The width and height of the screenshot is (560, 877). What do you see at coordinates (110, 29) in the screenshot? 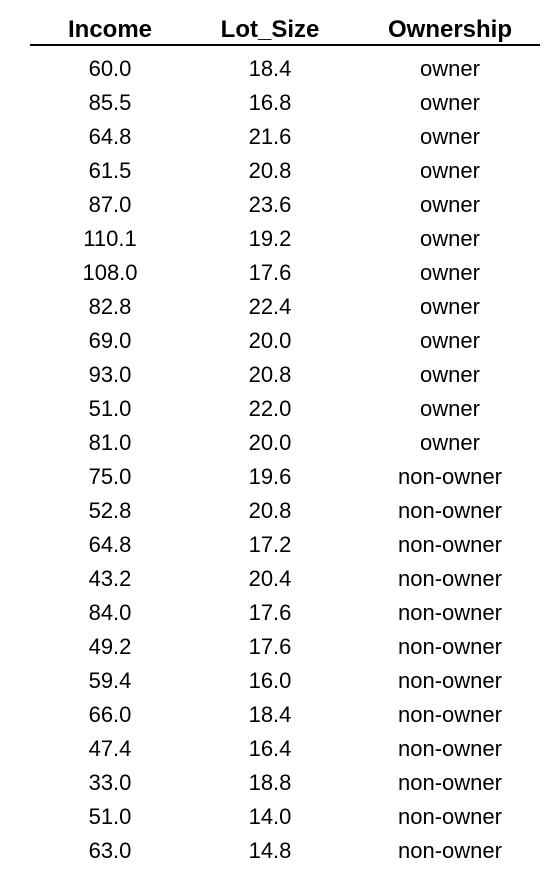
I see `column-header-income: Income` at bounding box center [110, 29].